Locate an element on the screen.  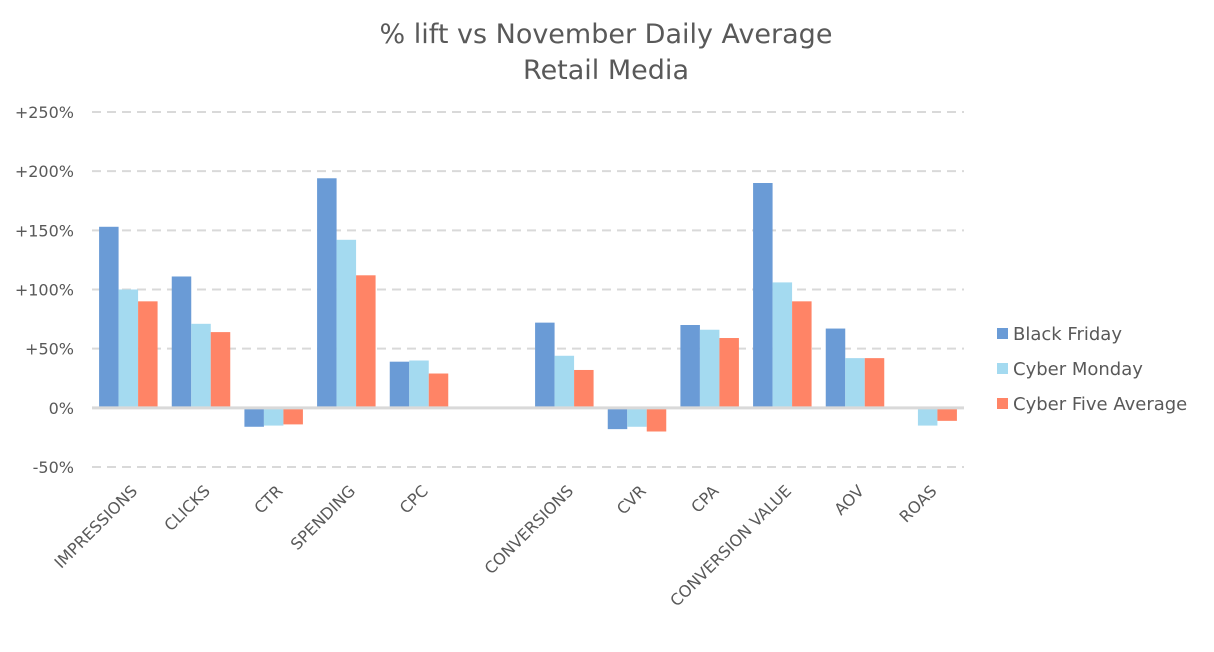
x-category-label: CONVERSION VALUE is located at coordinates (730, 545).